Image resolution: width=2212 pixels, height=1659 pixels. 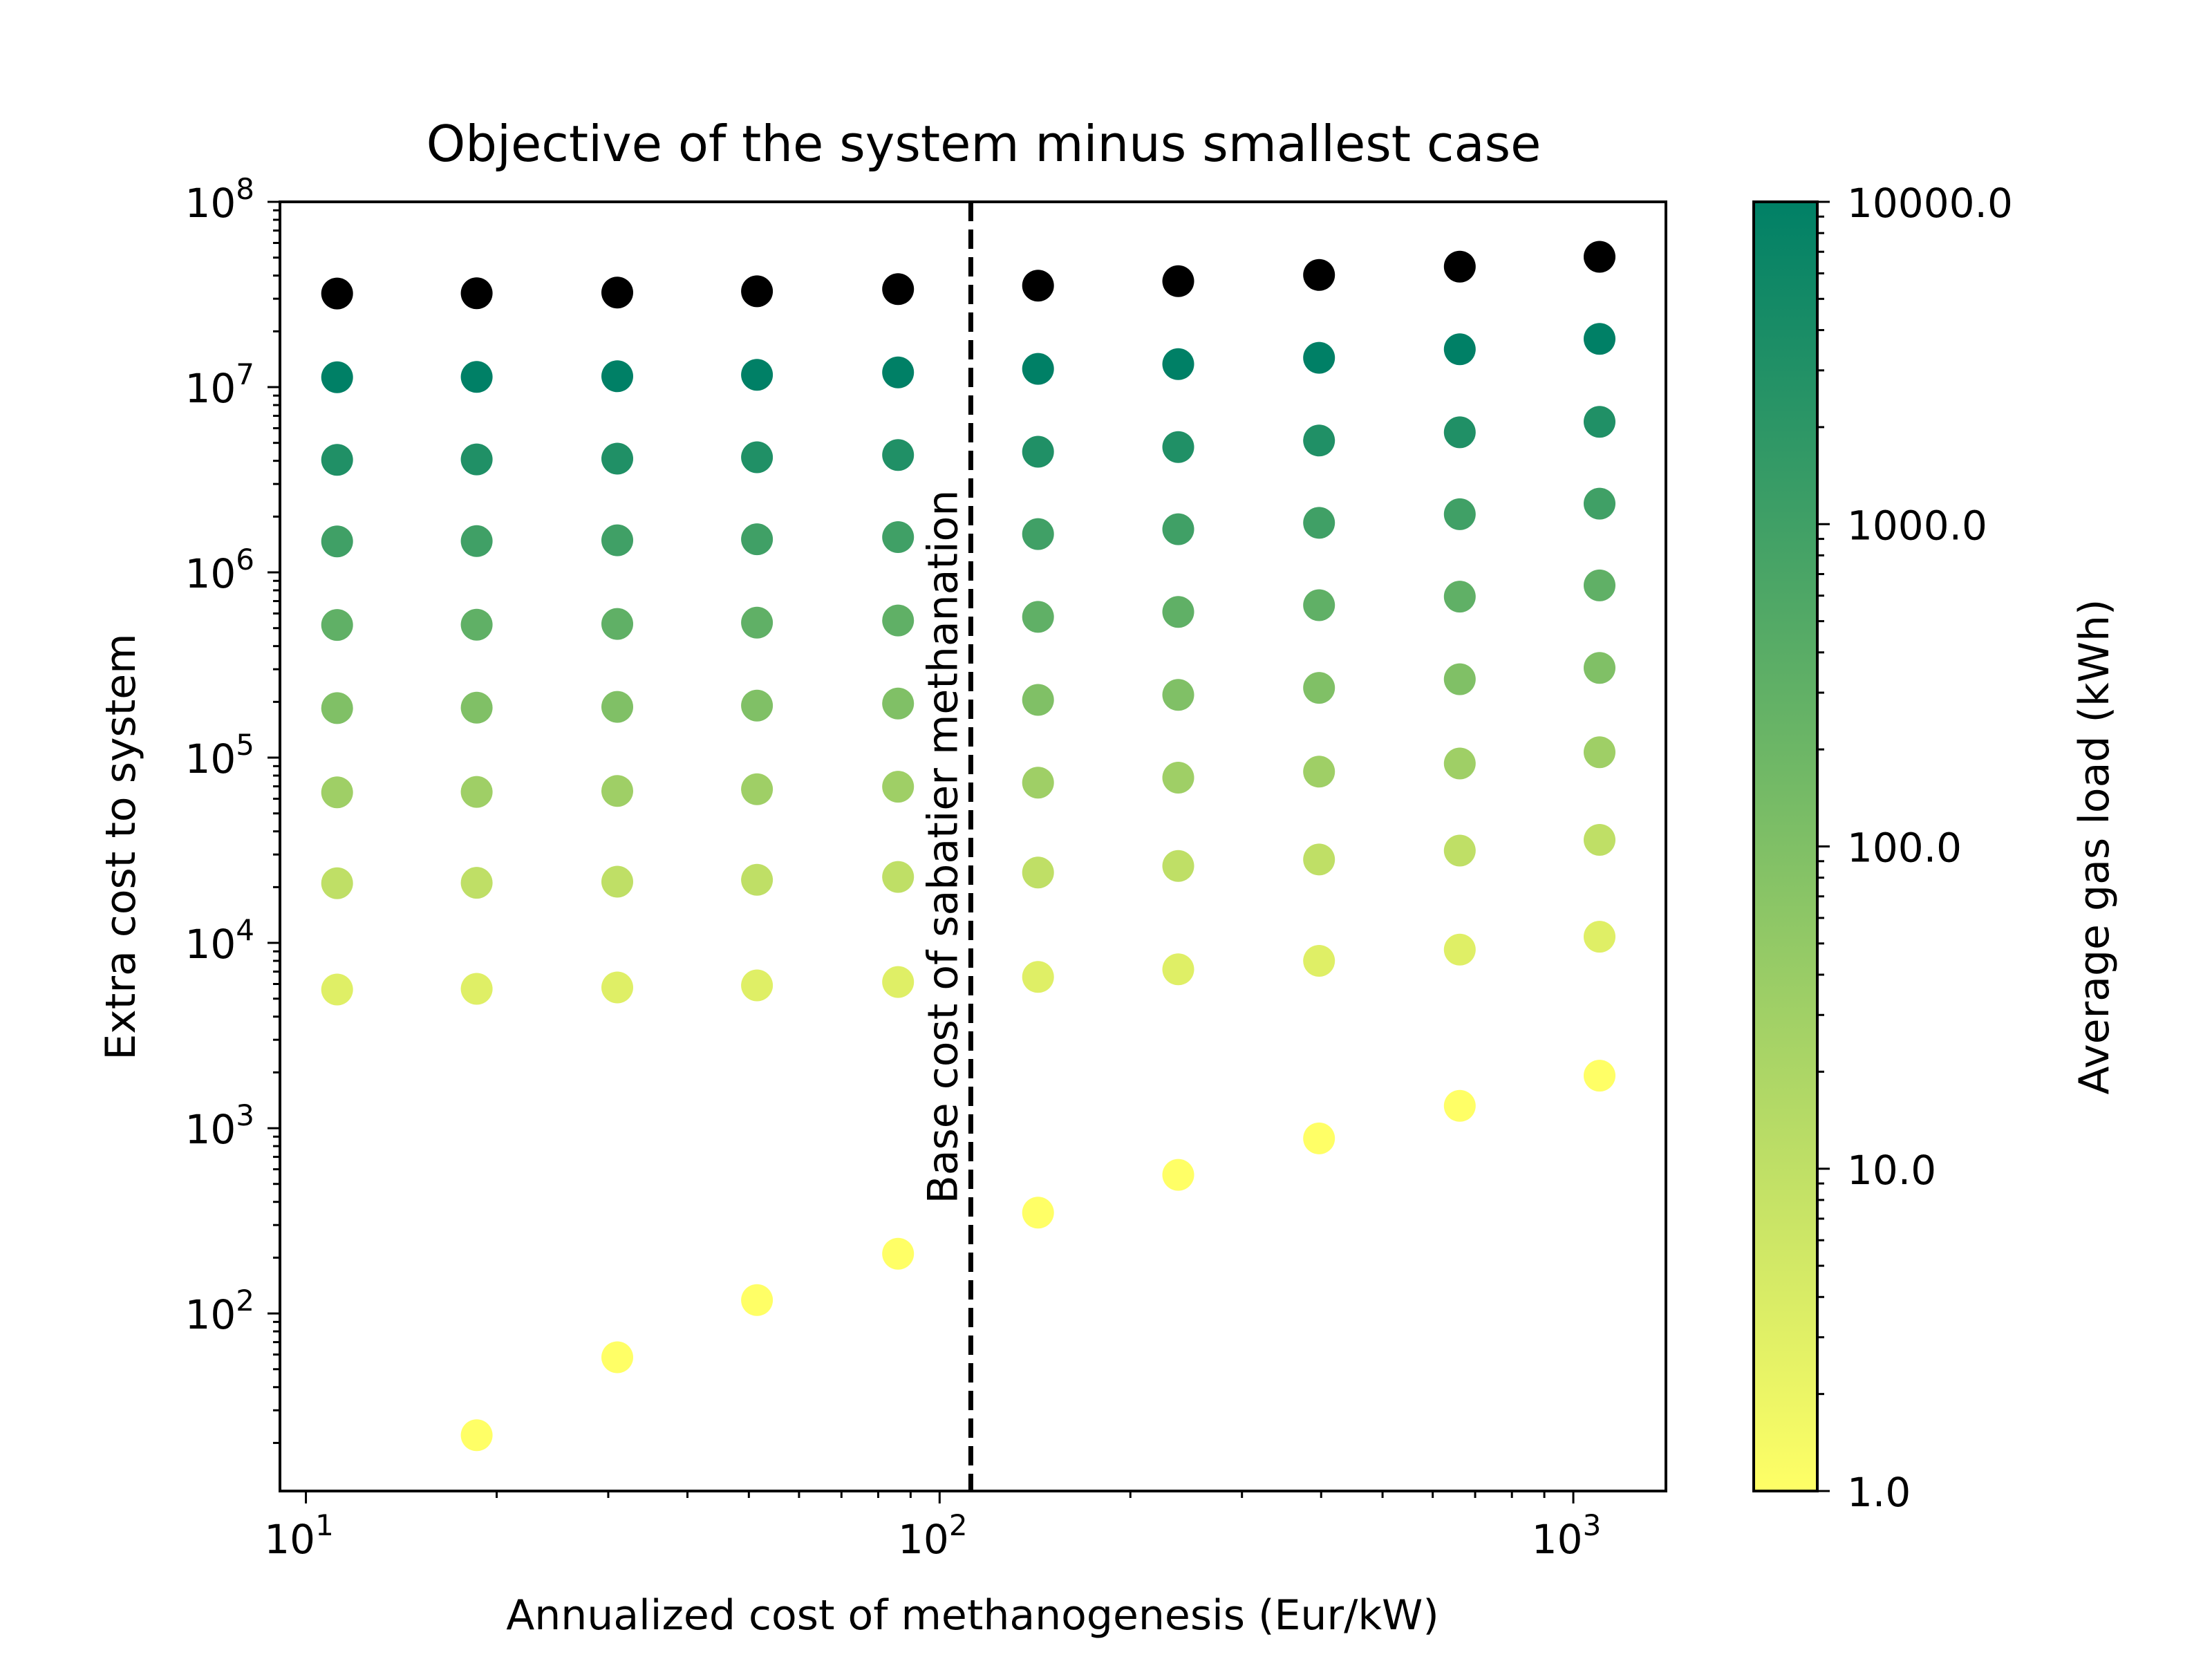 I want to click on colorbar-label: Average gas load (kWh), so click(x=2094, y=847).